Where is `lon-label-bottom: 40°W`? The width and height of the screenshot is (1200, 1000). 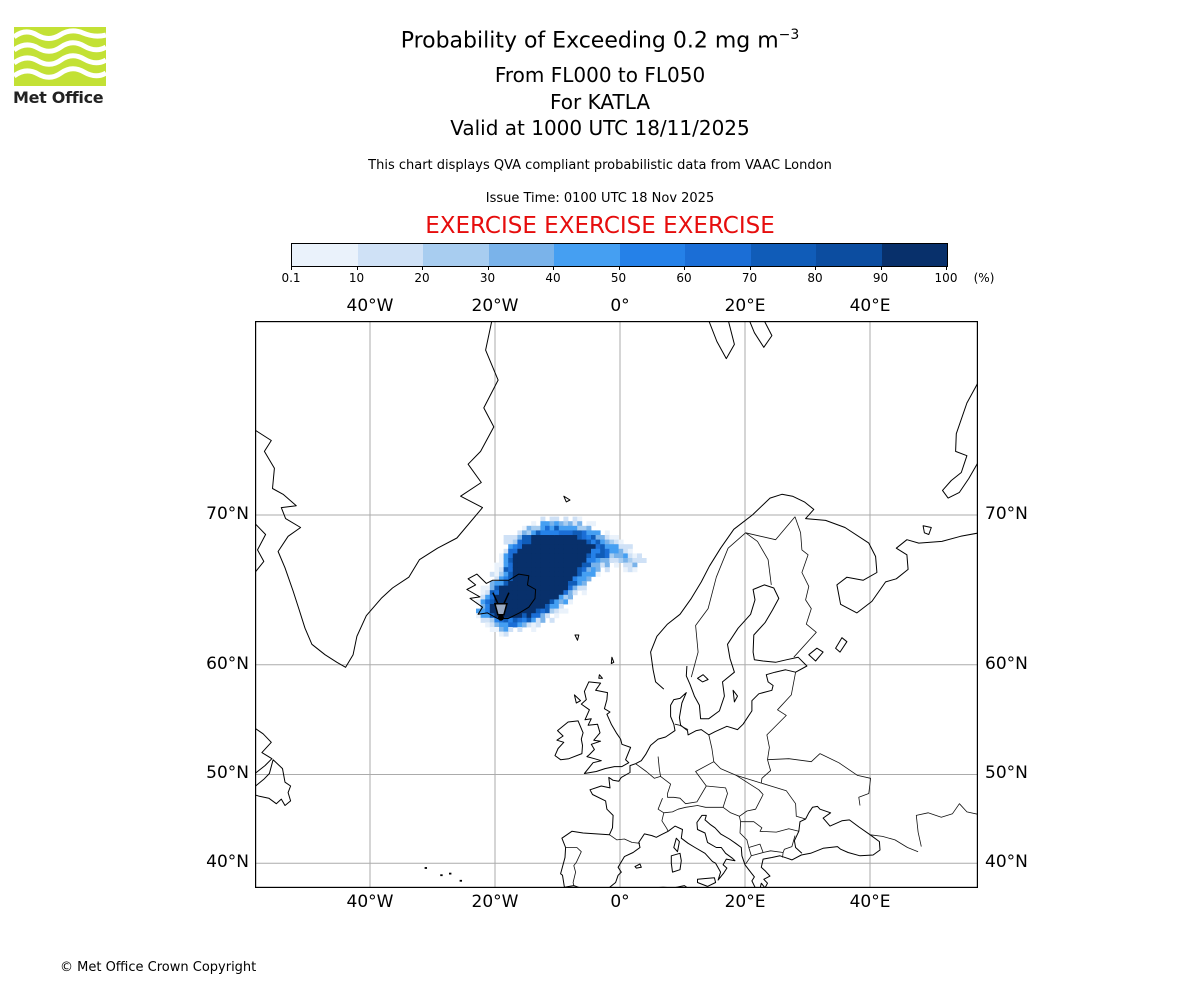
lon-label-bottom: 40°W is located at coordinates (370, 902).